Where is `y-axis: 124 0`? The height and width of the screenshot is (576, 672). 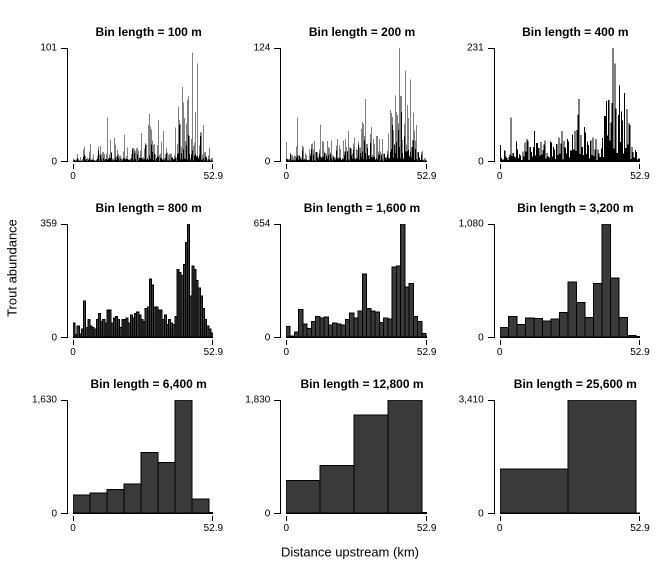
y-axis: 124 0 is located at coordinates (260, 105).